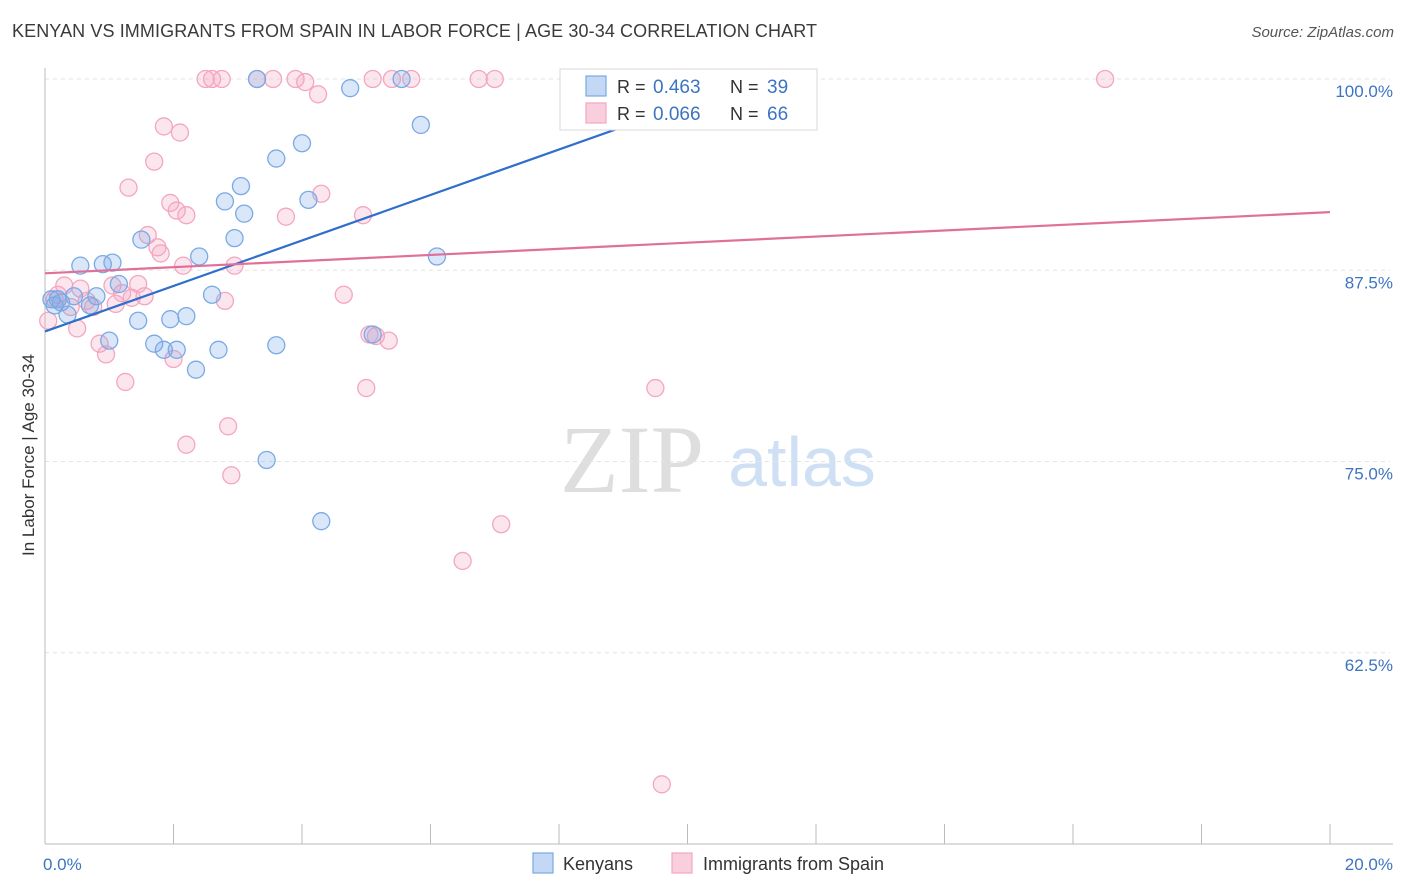 This screenshot has height=892, width=1406. What do you see at coordinates (677, 87) in the screenshot?
I see `legend-r-value-1: 0.463` at bounding box center [677, 87].